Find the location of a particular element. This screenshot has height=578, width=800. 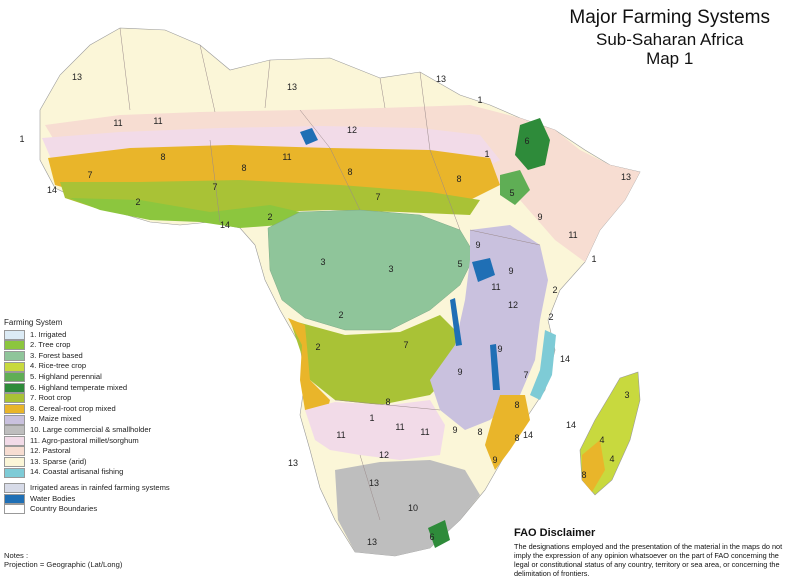

legend-label: 3. Forest based is located at coordinates (56, 355).